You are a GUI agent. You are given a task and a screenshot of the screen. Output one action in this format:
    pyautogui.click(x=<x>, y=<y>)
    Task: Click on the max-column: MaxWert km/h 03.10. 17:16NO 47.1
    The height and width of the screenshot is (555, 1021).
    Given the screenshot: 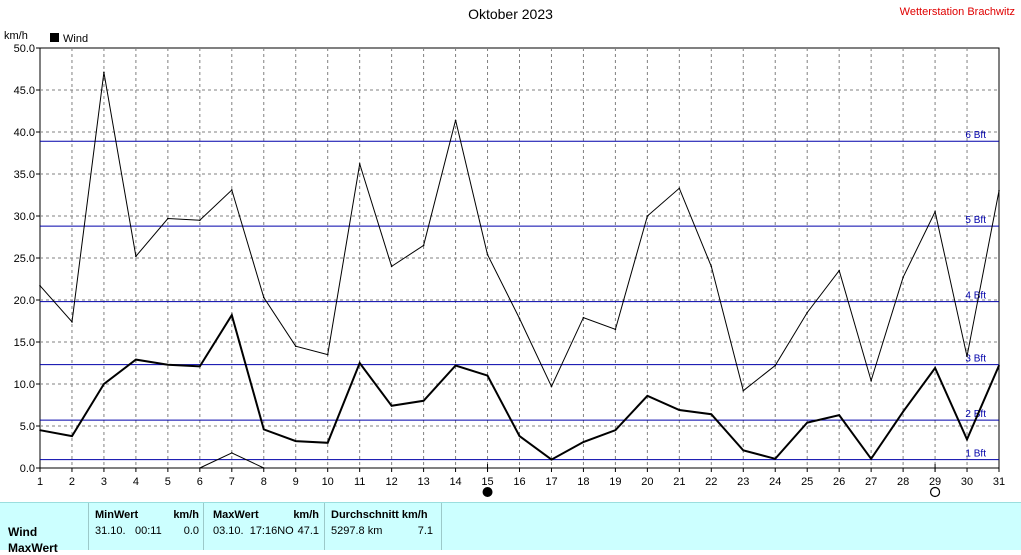 What is the action you would take?
    pyautogui.click(x=263, y=526)
    